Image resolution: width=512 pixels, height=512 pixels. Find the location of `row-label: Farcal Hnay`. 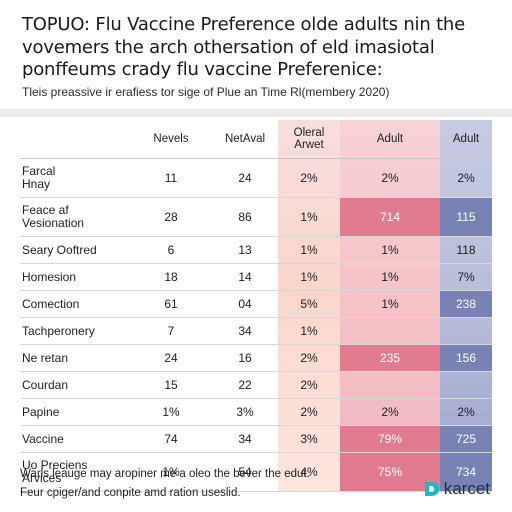

row-label: Farcal Hnay is located at coordinates (39, 177).